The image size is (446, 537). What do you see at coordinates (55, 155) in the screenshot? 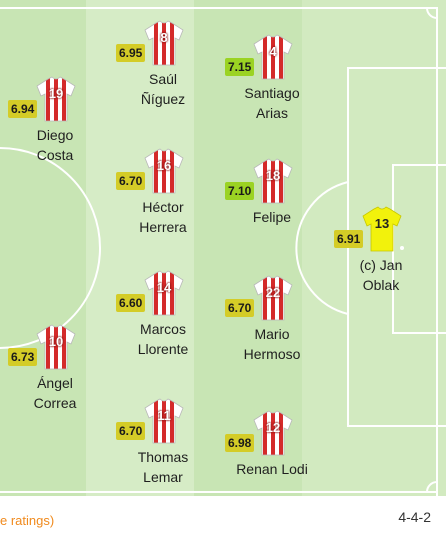
I see `player-name-line: Costa` at bounding box center [55, 155].